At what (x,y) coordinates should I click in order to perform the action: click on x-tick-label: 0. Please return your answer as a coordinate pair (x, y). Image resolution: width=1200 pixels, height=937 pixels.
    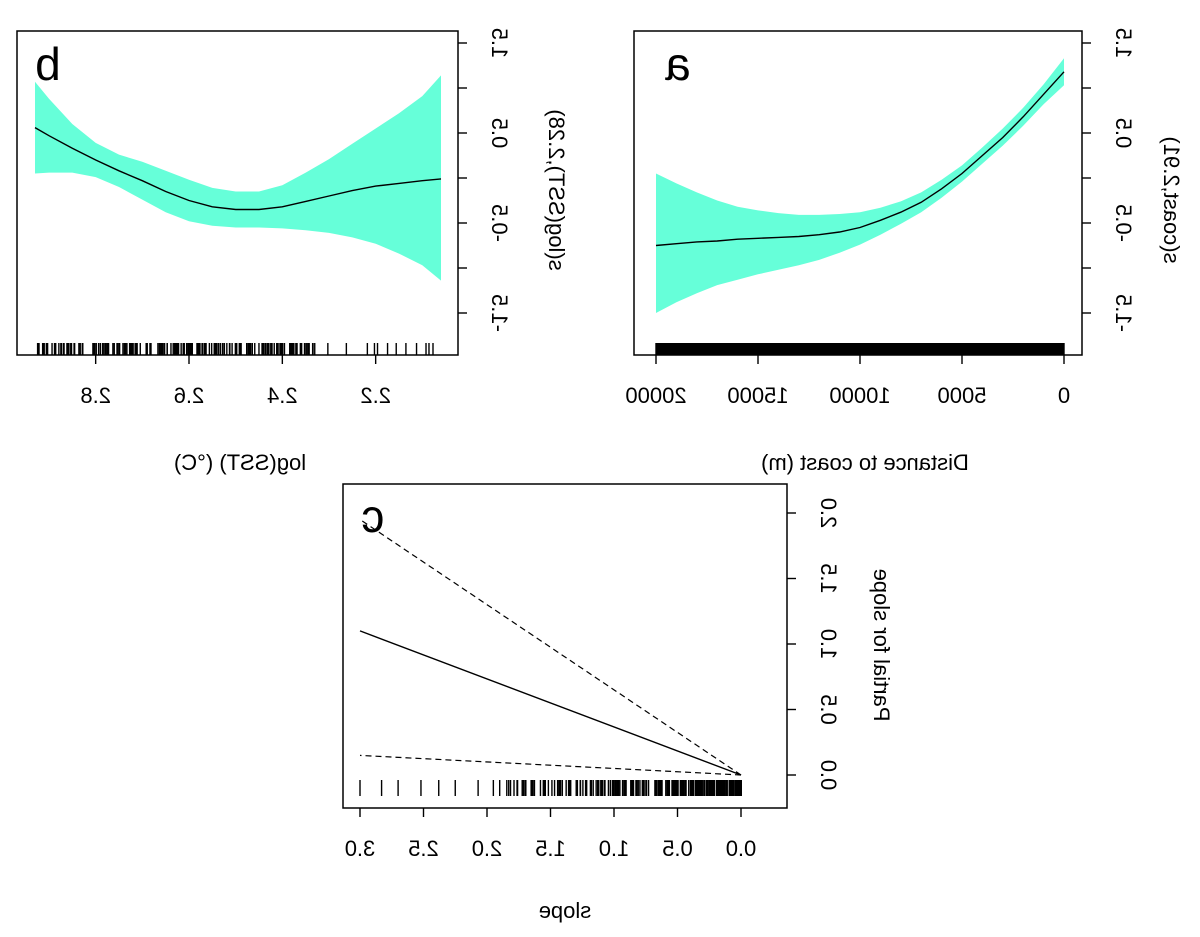
    Looking at the image, I should click on (1064, 395).